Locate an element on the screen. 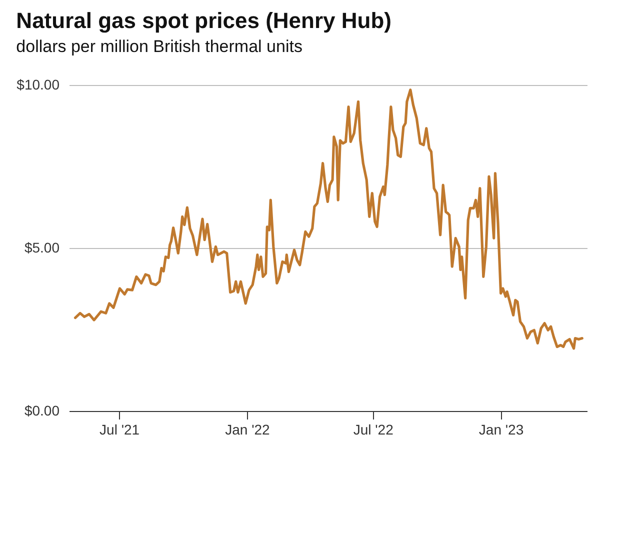 The width and height of the screenshot is (626, 553). x-tick-label: Jan '22 is located at coordinates (247, 430).